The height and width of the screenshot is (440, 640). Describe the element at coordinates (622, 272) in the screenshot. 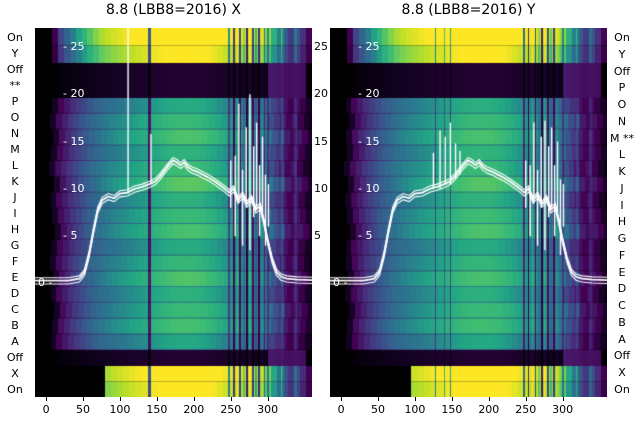

I see `row-label-right: E` at that location.